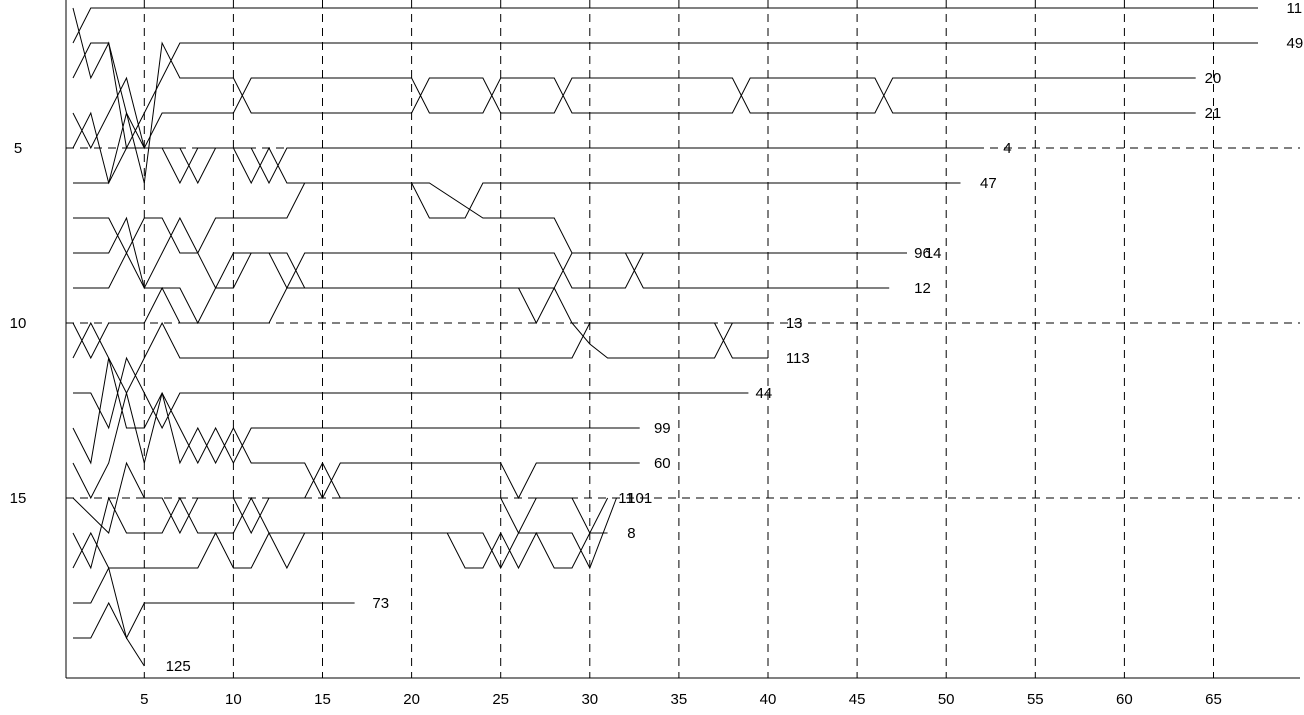 The height and width of the screenshot is (715, 1304). Describe the element at coordinates (322, 699) in the screenshot. I see `x-tick-label: 15` at that location.